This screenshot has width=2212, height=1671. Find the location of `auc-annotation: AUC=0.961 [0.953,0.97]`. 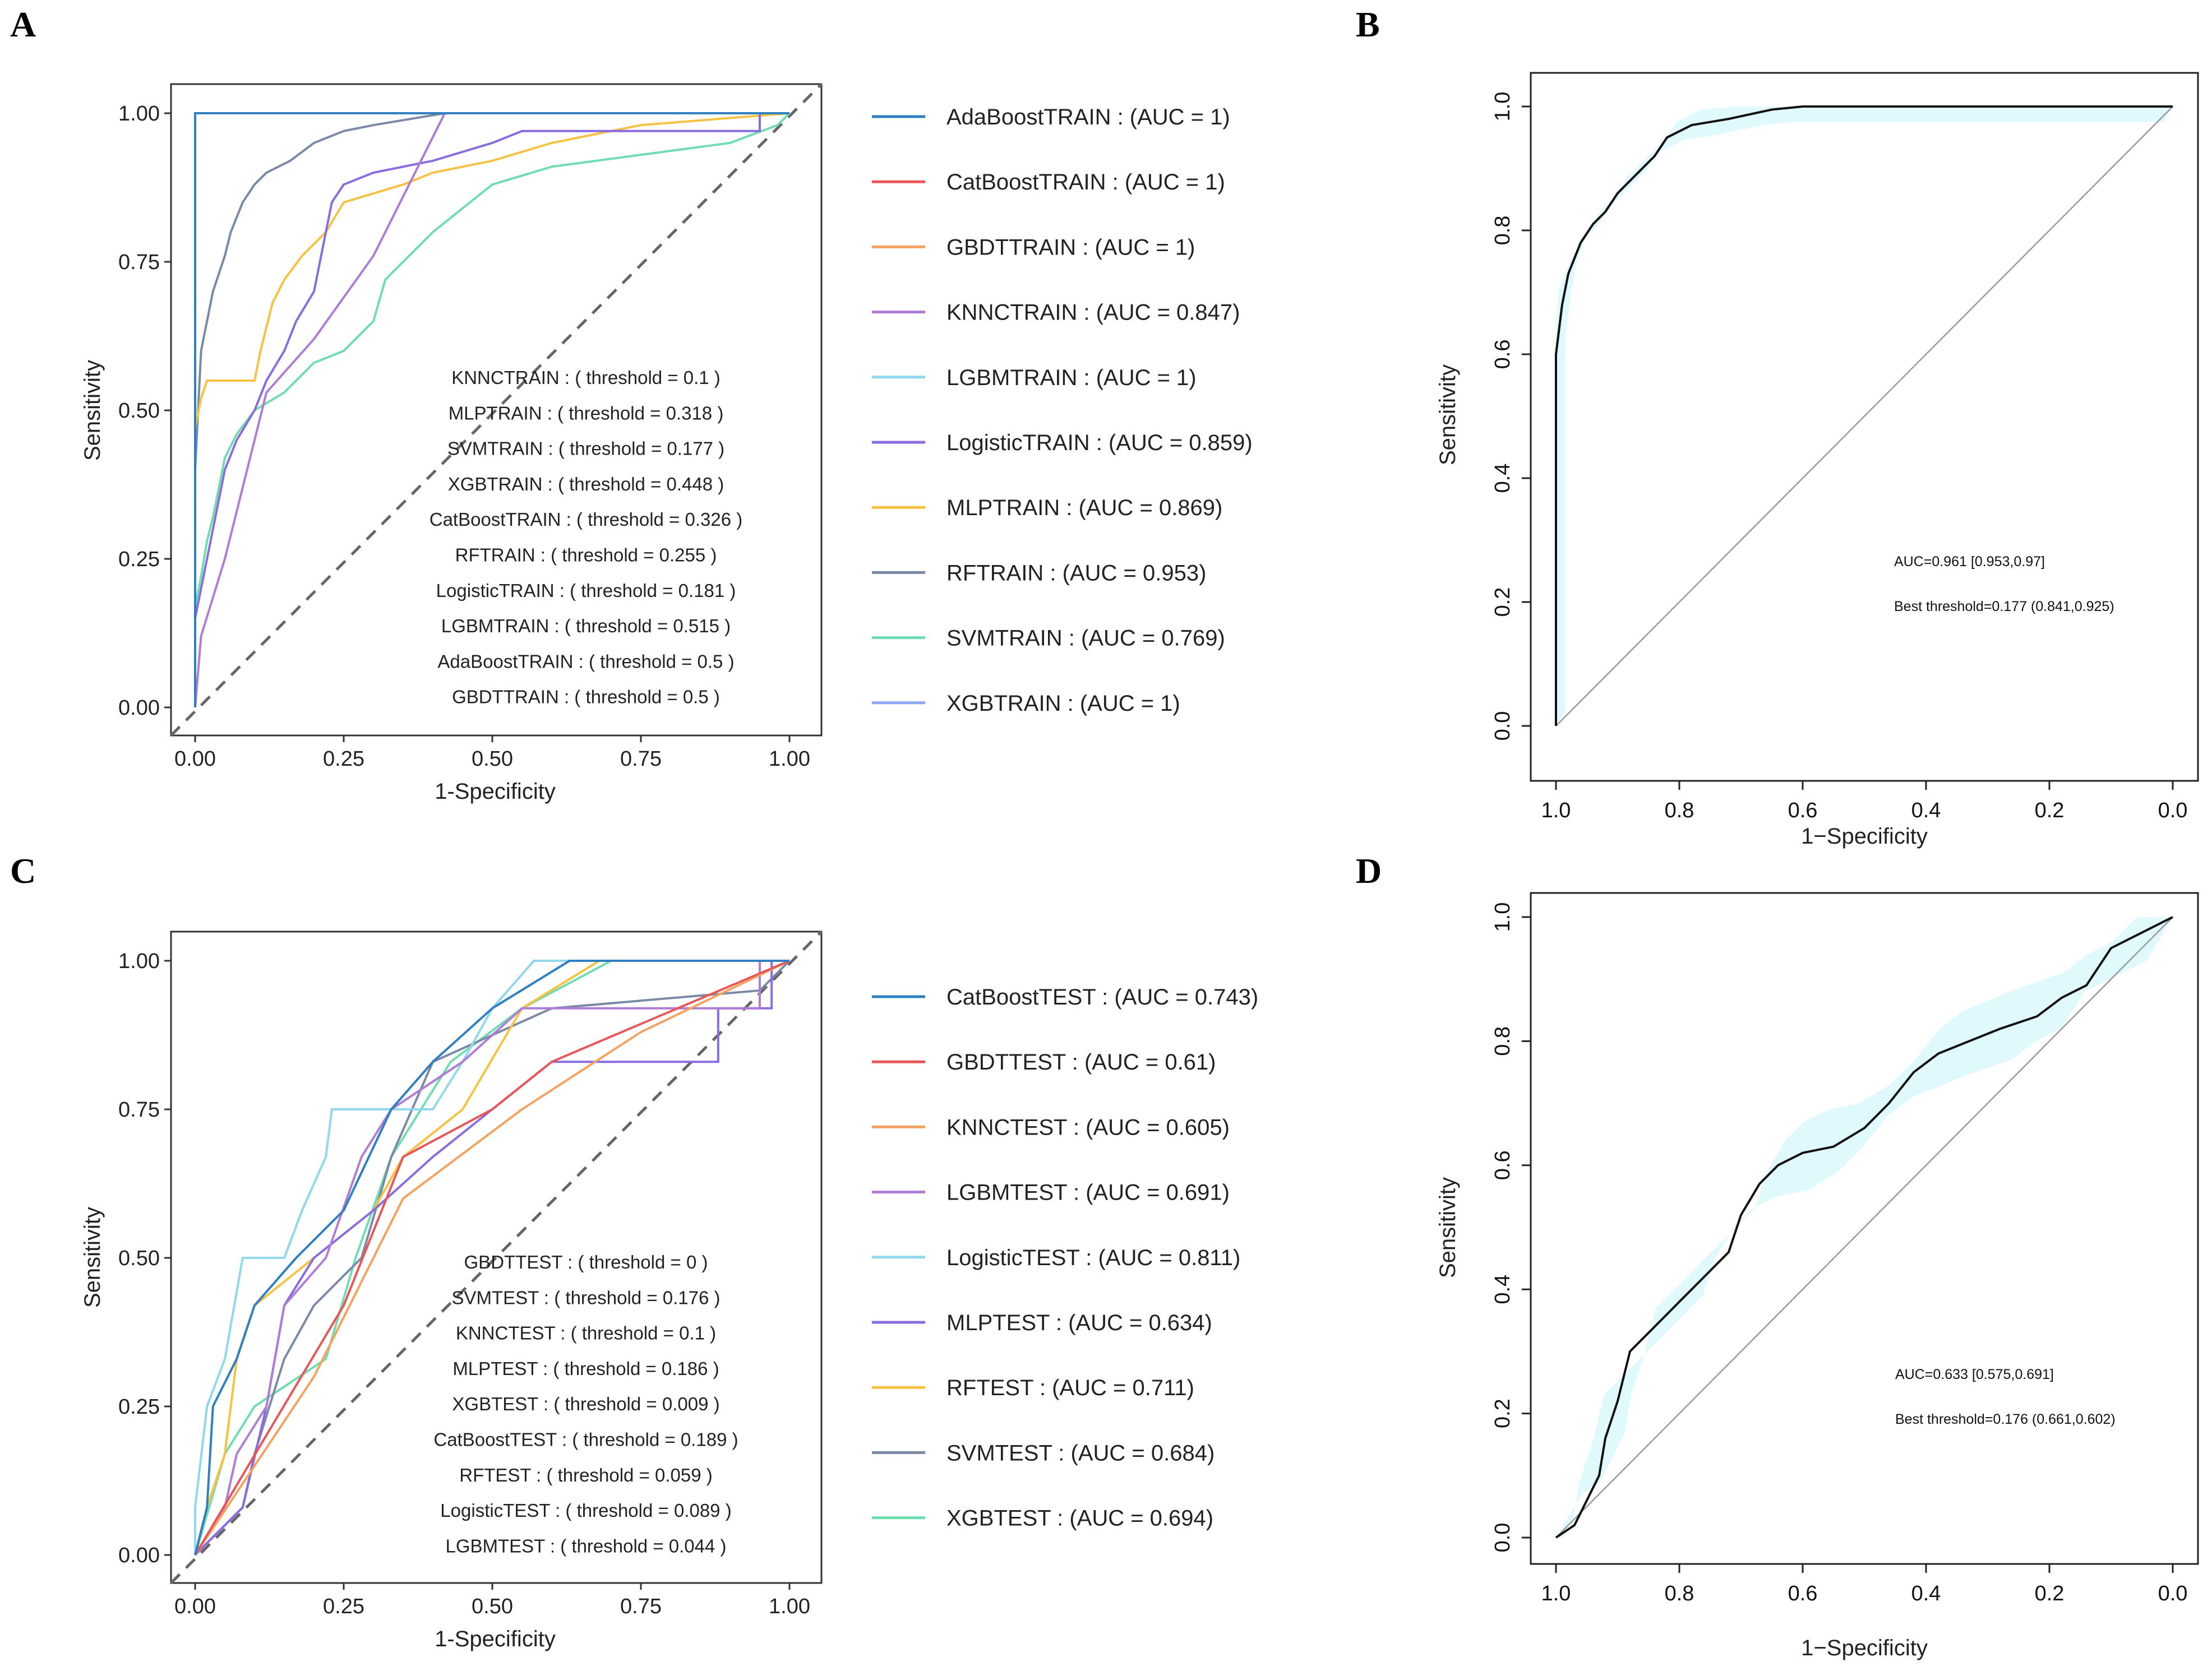

auc-annotation: AUC=0.961 [0.953,0.97] is located at coordinates (1969, 562).